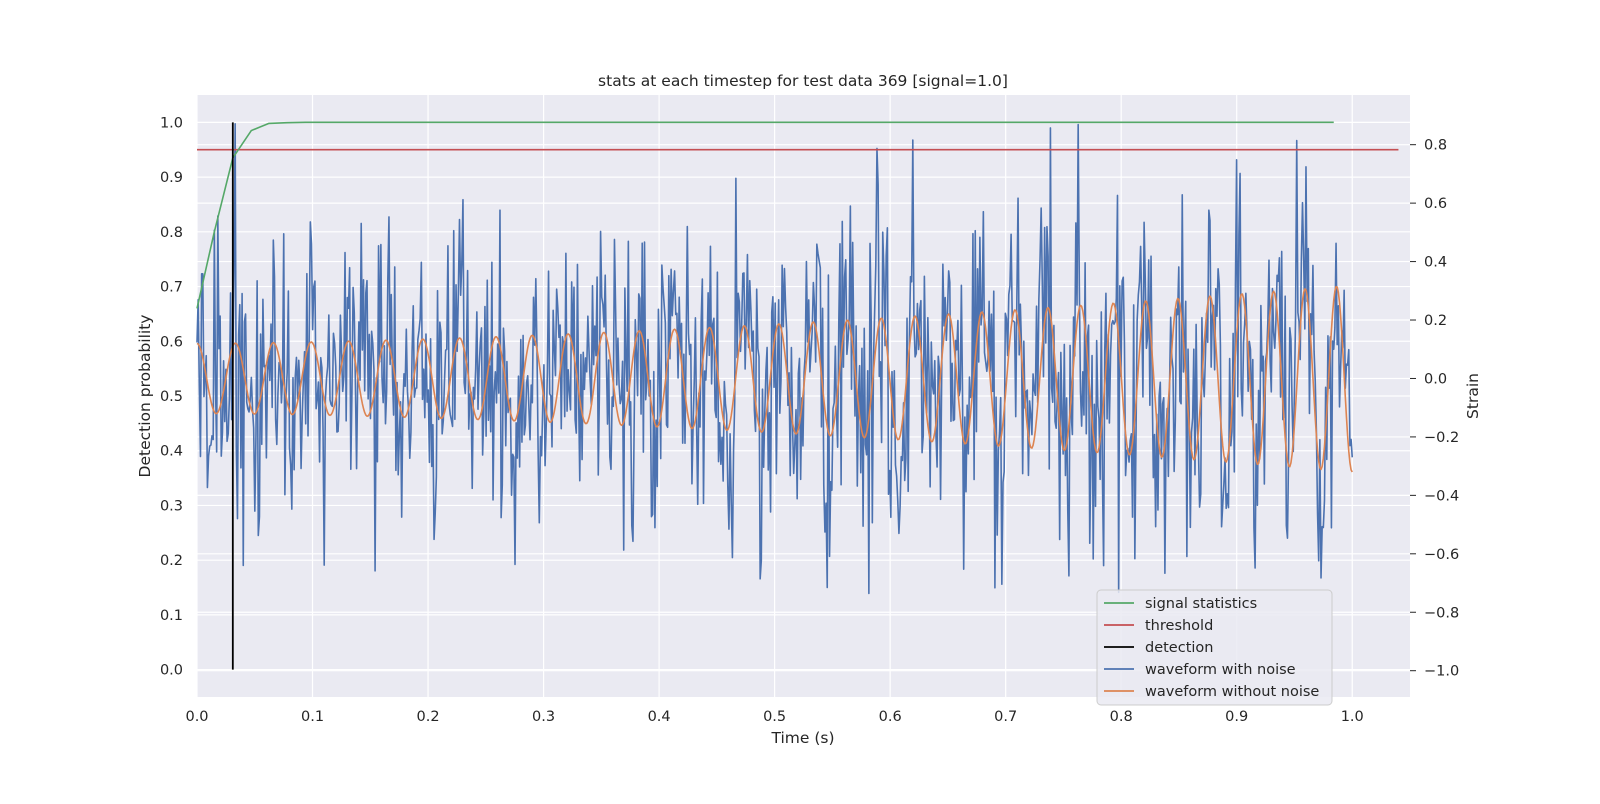  What do you see at coordinates (1201, 604) in the screenshot?
I see `legend-label-signal-statistics: signal statistics` at bounding box center [1201, 604].